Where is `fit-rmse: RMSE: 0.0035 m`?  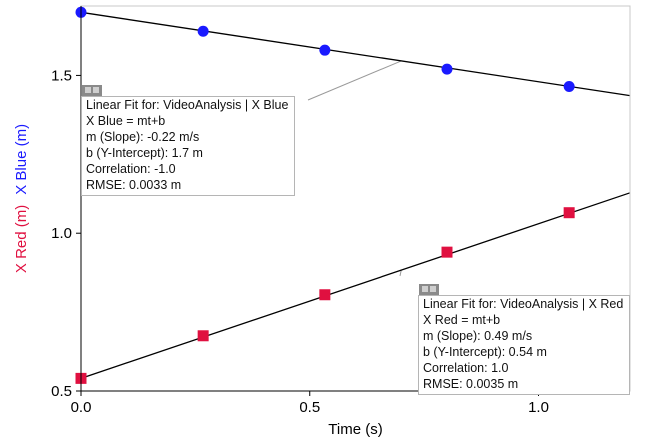
fit-rmse: RMSE: 0.0035 m is located at coordinates (471, 384).